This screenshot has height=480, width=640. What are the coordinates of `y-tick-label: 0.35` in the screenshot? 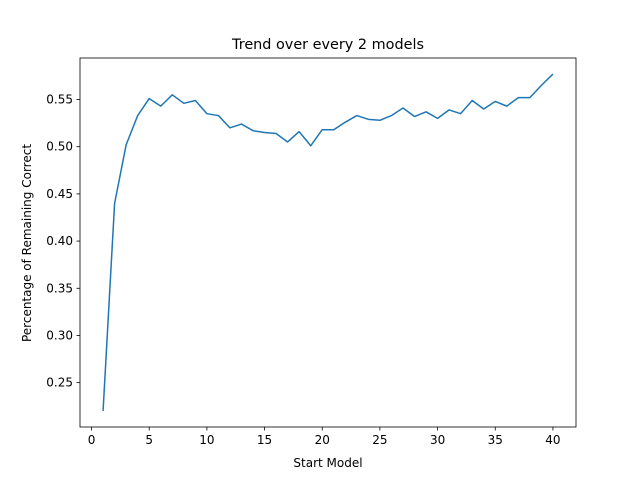 It's located at (59, 288).